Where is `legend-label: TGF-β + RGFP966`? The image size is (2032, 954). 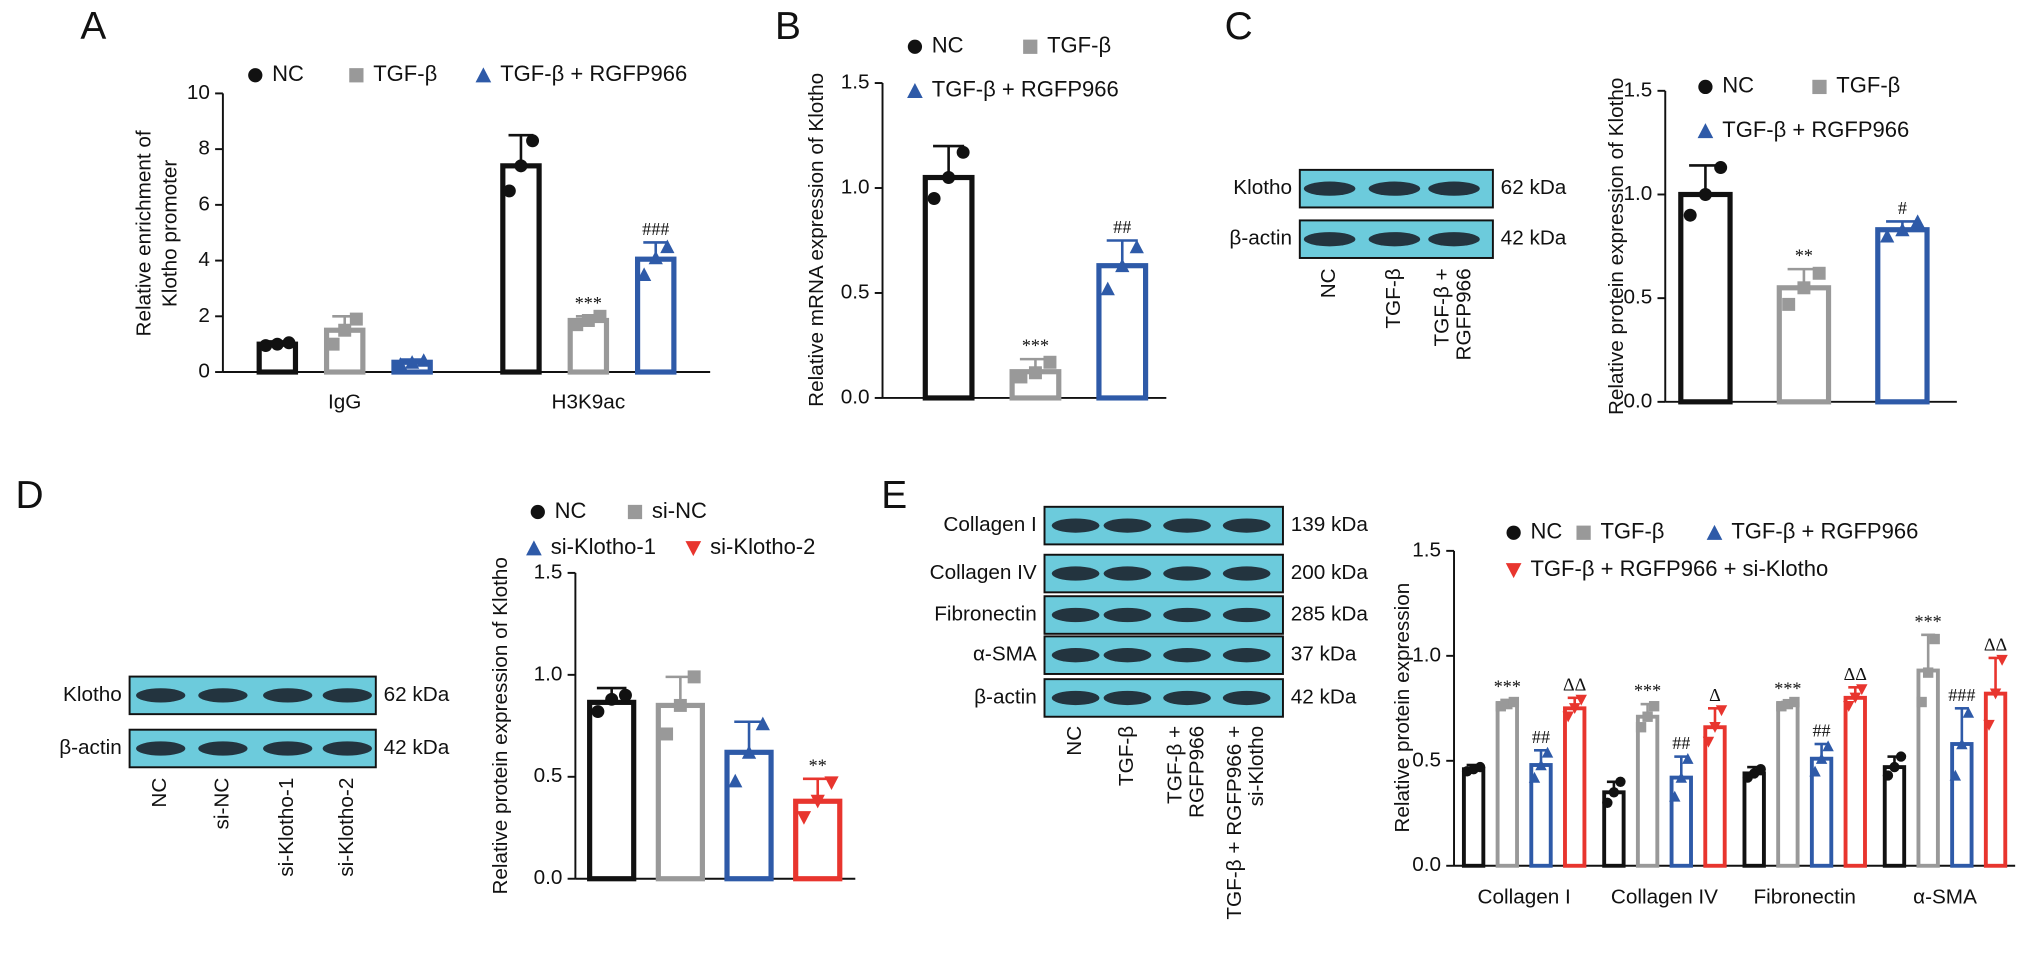 legend-label: TGF-β + RGFP966 is located at coordinates (1815, 129).